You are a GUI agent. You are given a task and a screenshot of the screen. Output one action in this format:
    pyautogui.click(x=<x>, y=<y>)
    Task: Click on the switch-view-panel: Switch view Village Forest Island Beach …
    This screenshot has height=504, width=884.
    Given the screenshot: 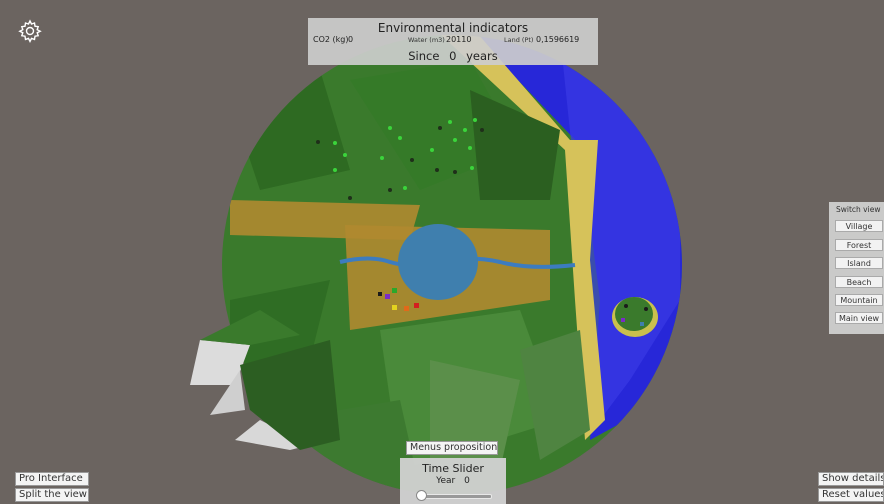 What is the action you would take?
    pyautogui.click(x=856, y=268)
    